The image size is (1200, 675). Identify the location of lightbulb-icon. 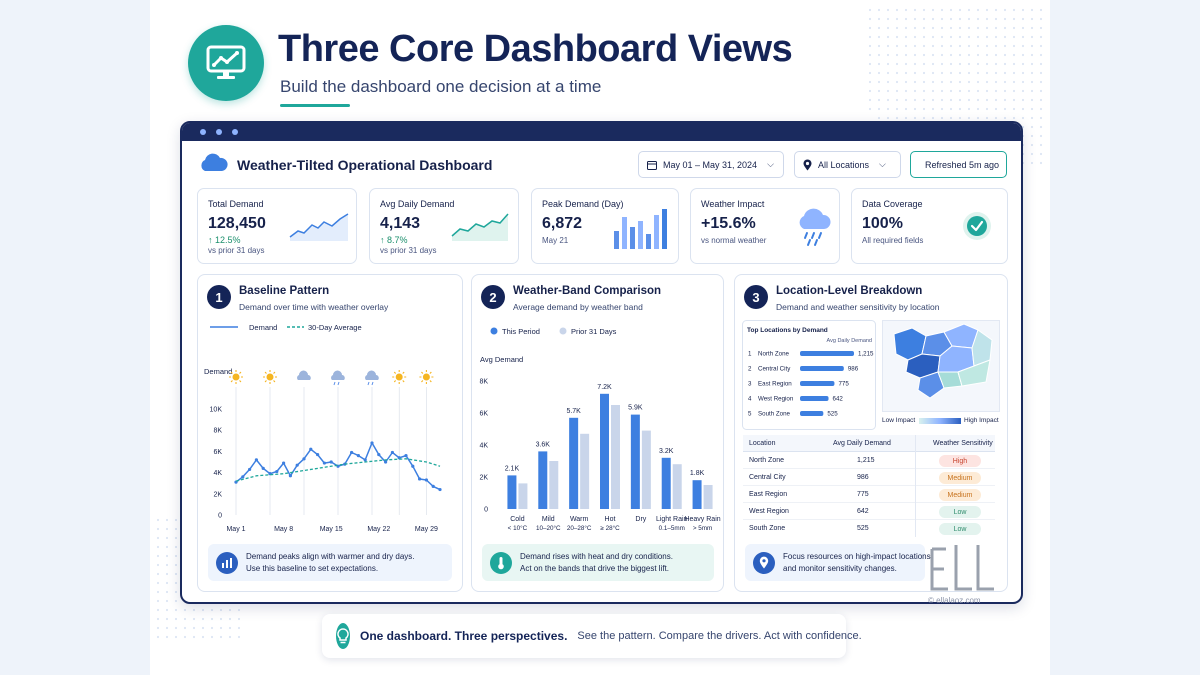
(343, 636).